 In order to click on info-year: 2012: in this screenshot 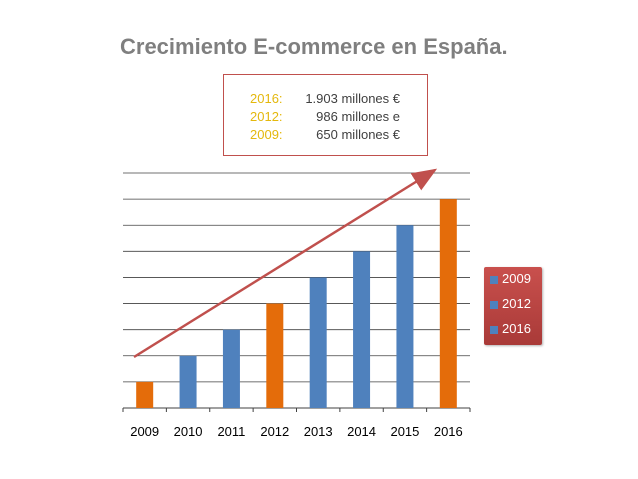, I will do `click(266, 116)`.